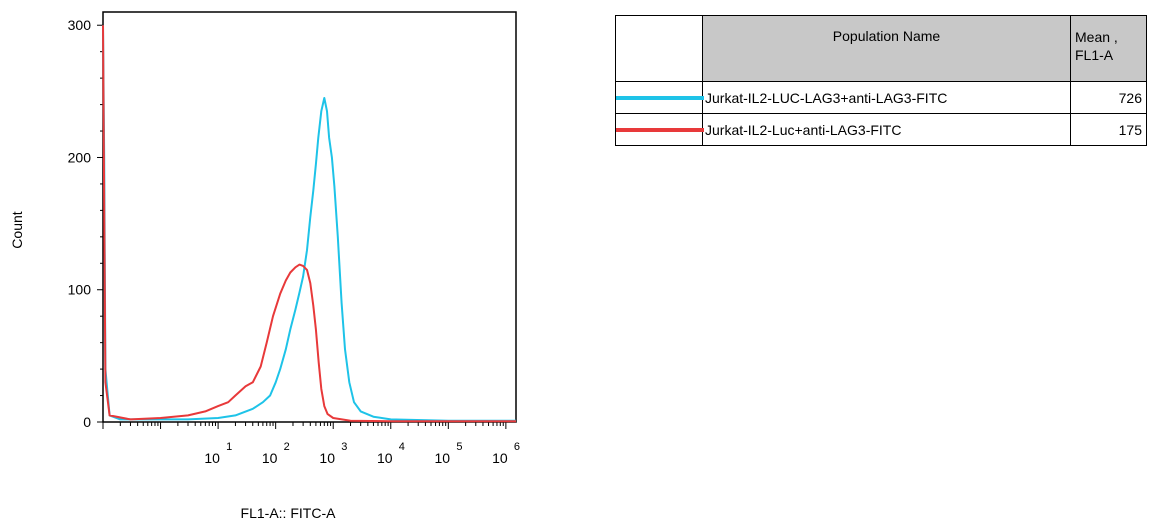  I want to click on legend-population-name: Jurkat-IL2-LUC-LAG3+anti-LAG3-FITC, so click(886, 97).